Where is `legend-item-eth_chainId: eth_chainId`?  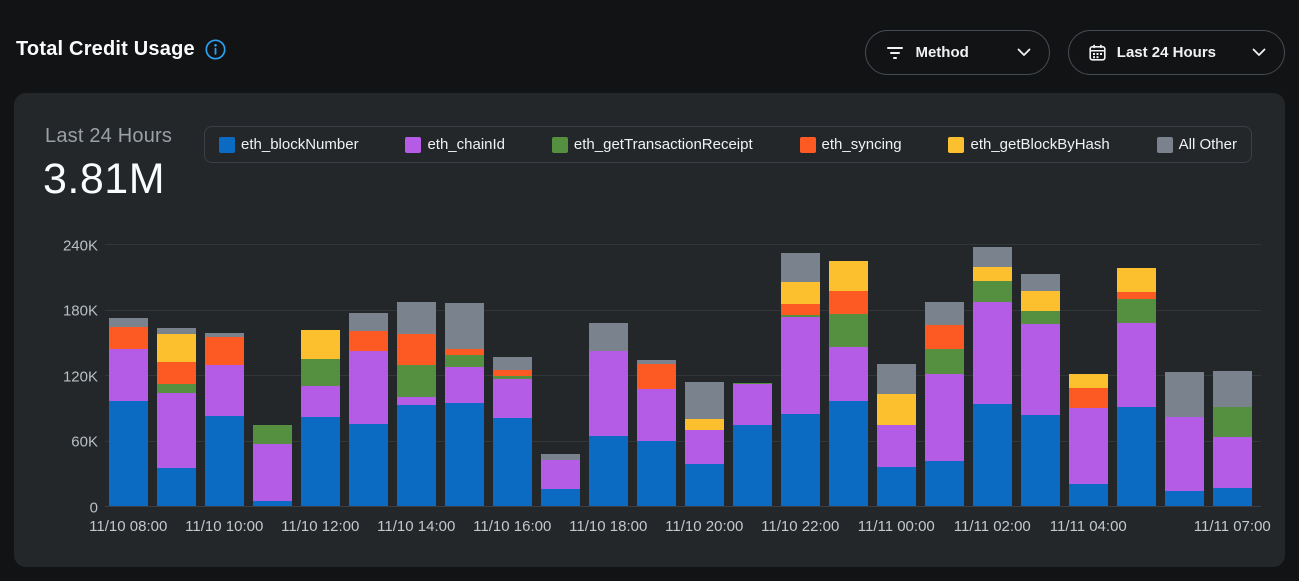
legend-item-eth_chainId: eth_chainId is located at coordinates (455, 144).